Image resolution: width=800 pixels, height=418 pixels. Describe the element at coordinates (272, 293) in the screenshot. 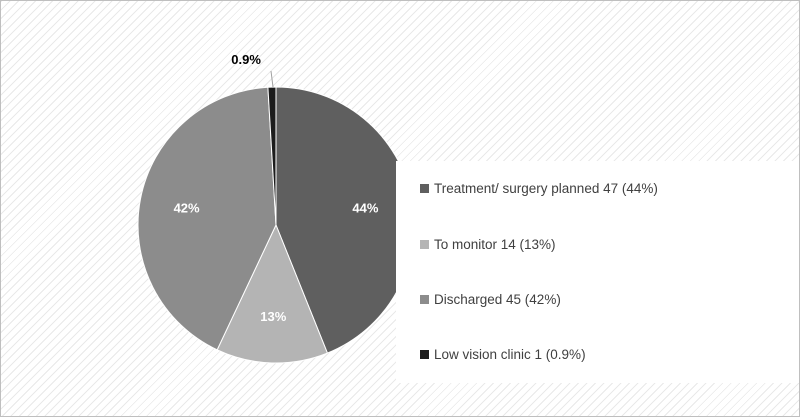

I see `pie-slice-monitor` at that location.